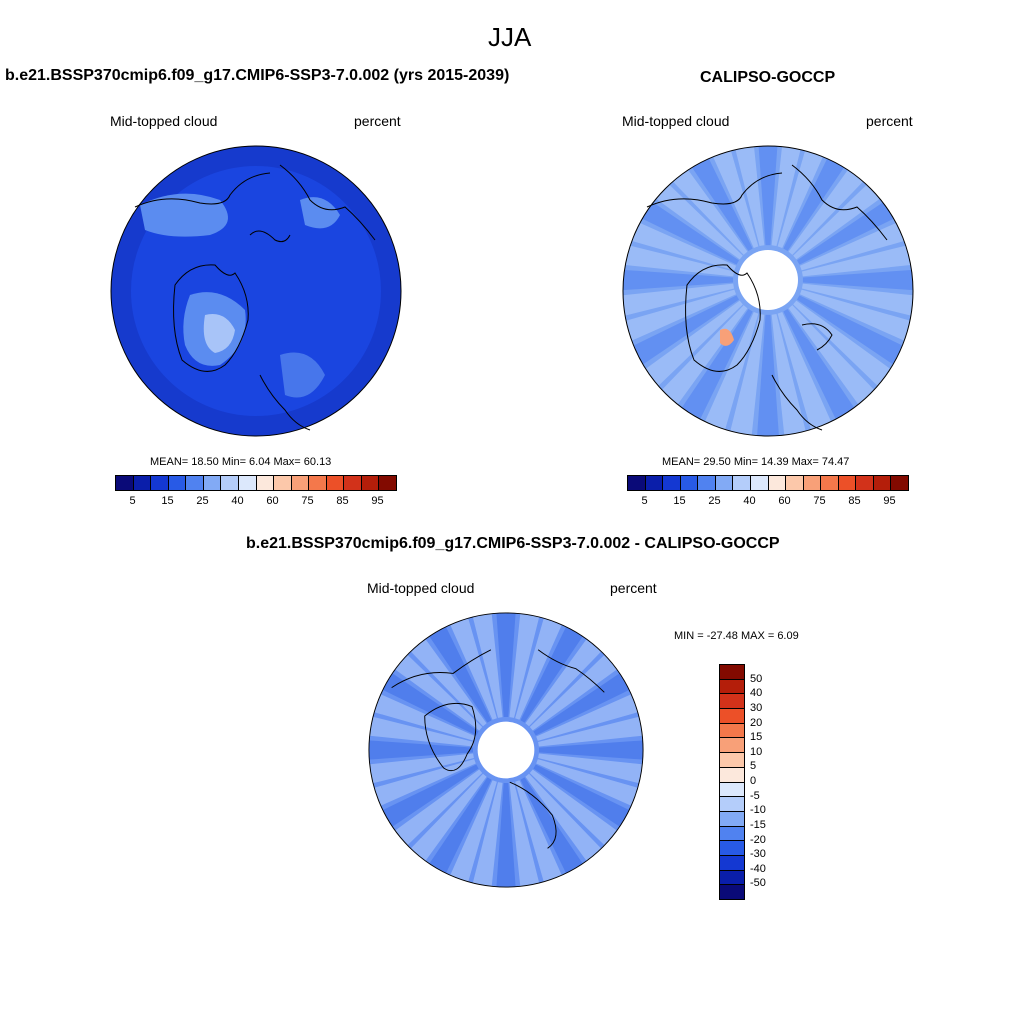 The width and height of the screenshot is (1024, 1024). I want to click on obs-colorbar, so click(768, 483).